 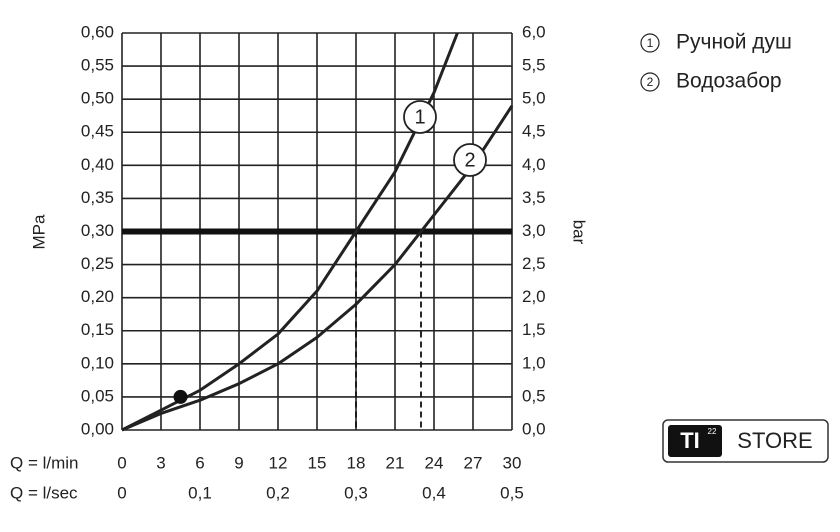 I want to click on legend-marker-label: 2, so click(x=650, y=82).